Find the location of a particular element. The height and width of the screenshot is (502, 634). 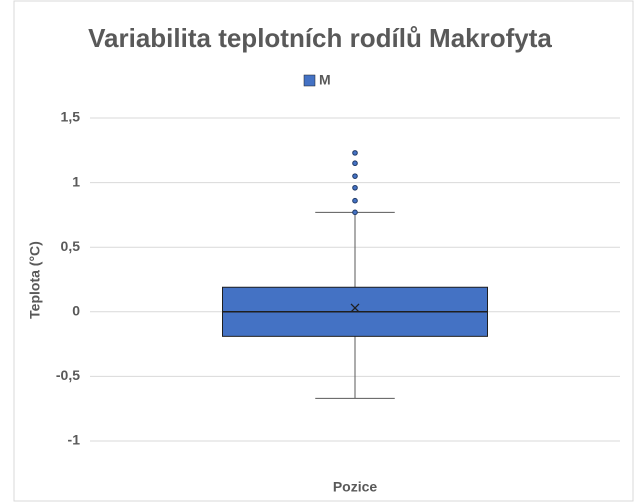

y-tick-label: 1 is located at coordinates (76, 181).